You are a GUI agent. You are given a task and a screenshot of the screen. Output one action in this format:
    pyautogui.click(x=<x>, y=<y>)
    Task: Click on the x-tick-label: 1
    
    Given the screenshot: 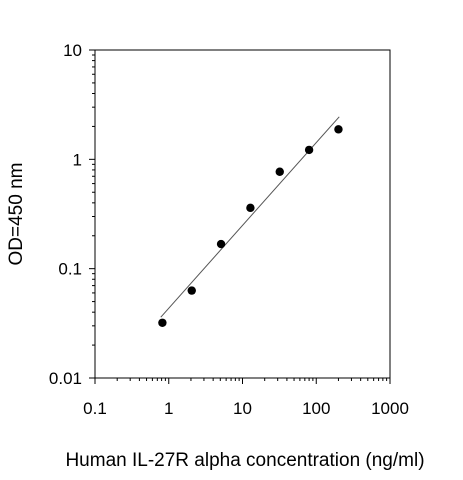 What is the action you would take?
    pyautogui.click(x=168, y=408)
    